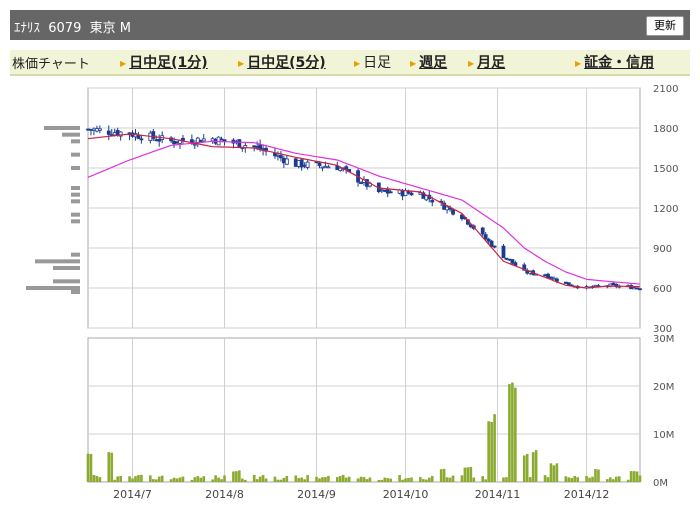 The image size is (700, 521). Describe the element at coordinates (665, 26) in the screenshot. I see `refresh-button: 更新` at that location.